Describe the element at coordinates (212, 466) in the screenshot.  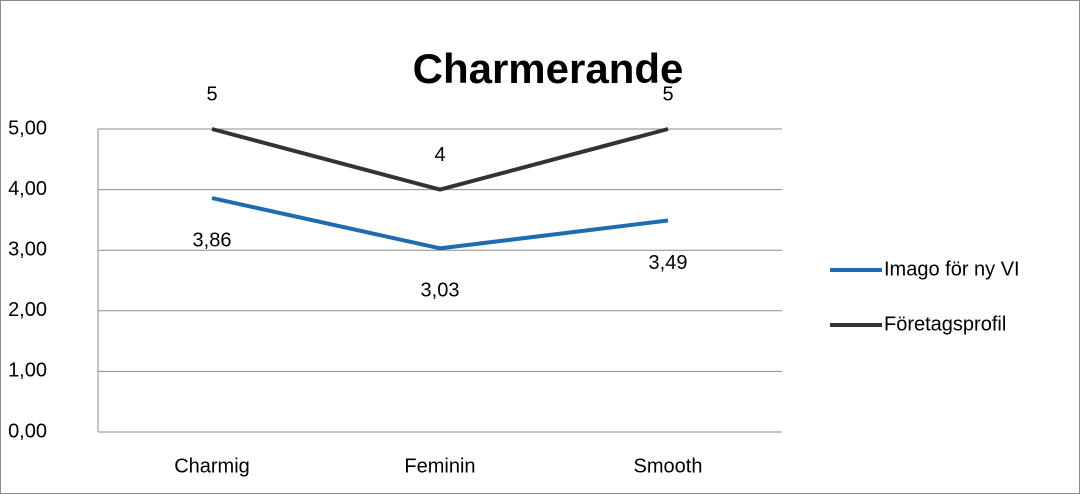
I see `x-tick-label: Charmig` at that location.